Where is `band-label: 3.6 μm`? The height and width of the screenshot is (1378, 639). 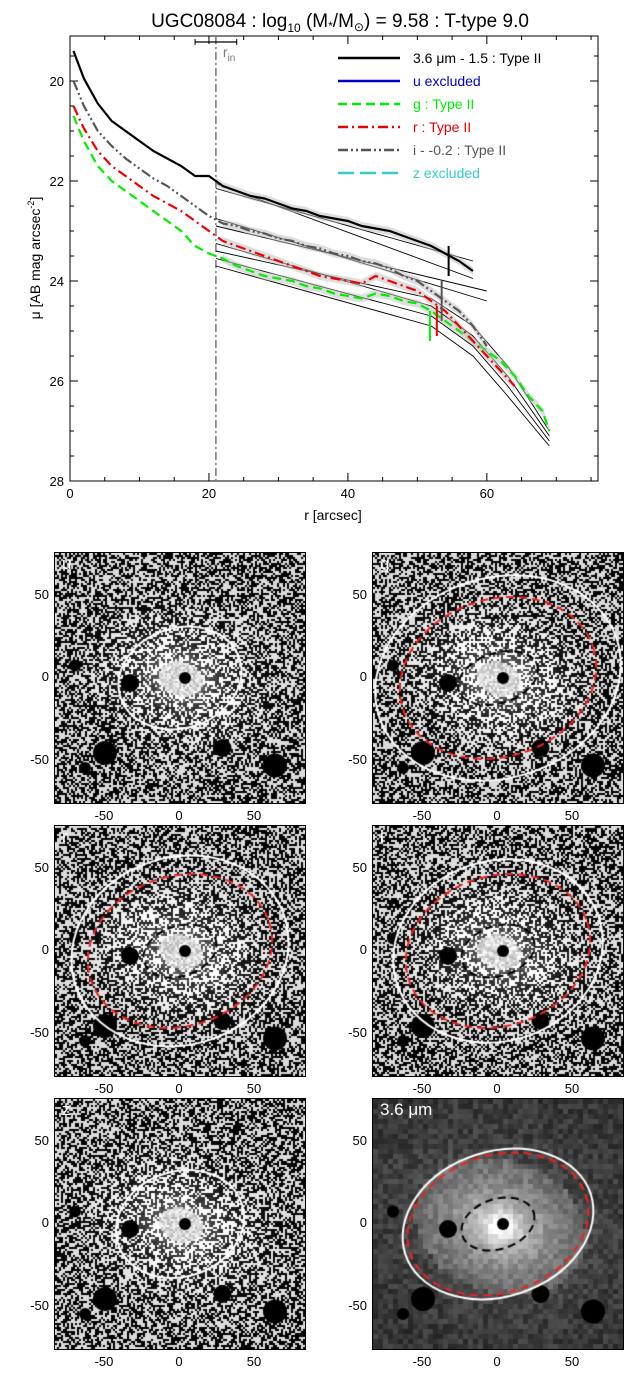 band-label: 3.6 μm is located at coordinates (406, 1109).